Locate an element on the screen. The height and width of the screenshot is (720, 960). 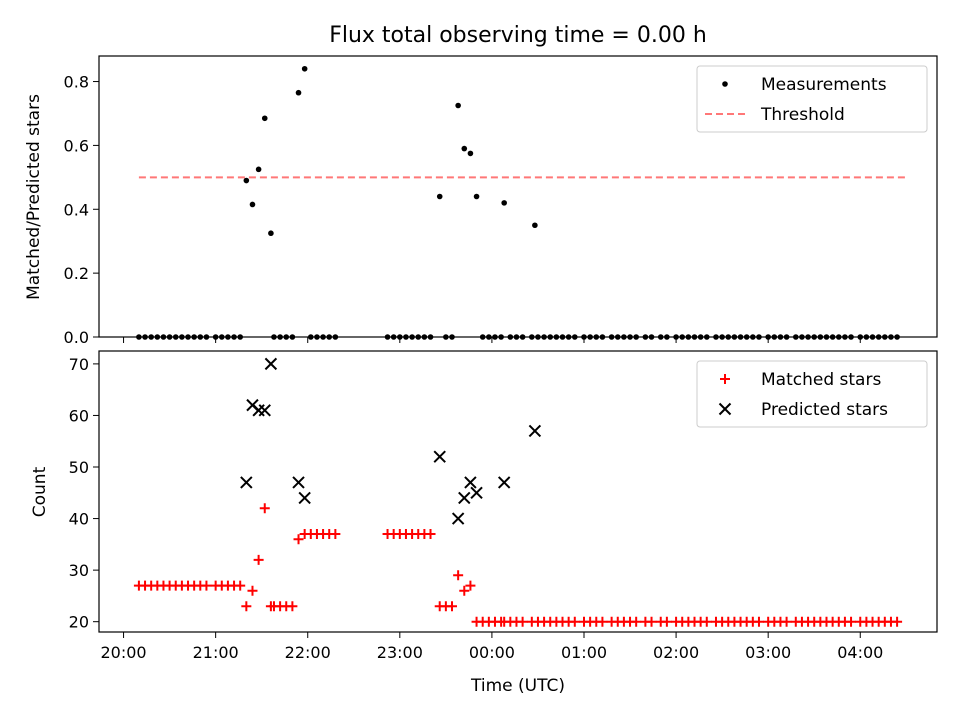
chart-title: Flux total observing time = 0.00 h is located at coordinates (518, 35).